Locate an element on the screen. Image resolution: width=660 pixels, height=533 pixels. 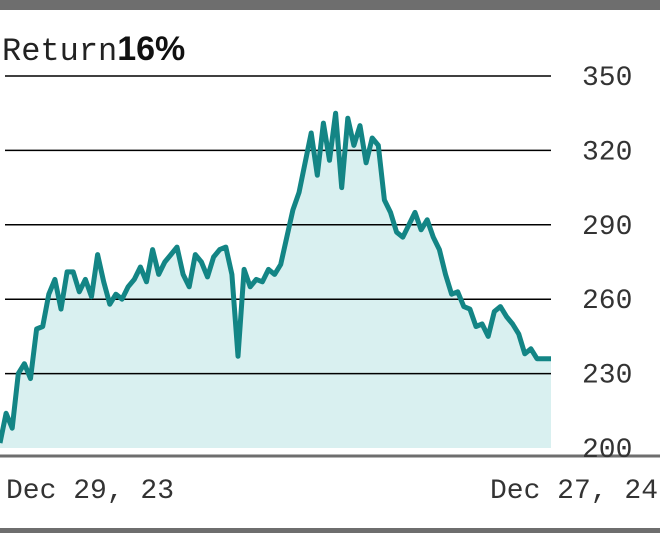
bottom-border is located at coordinates (330, 530).